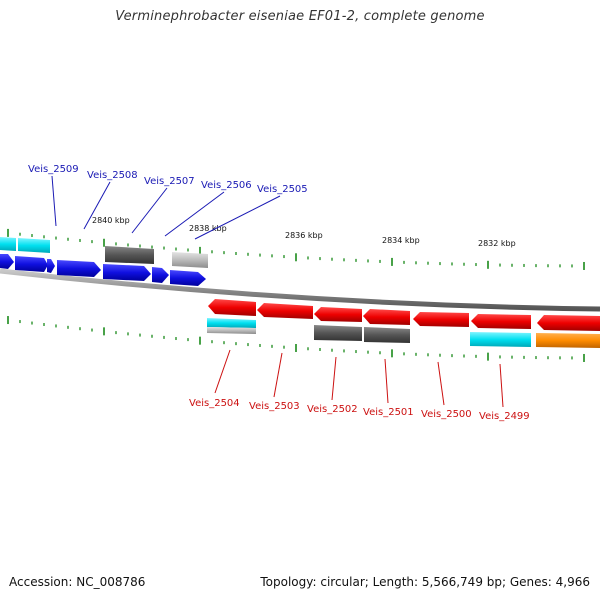 Image resolution: width=600 pixels, height=600 pixels. Describe the element at coordinates (169, 181) in the screenshot. I see `gene-label-veis-2507: Veis_2507` at that location.